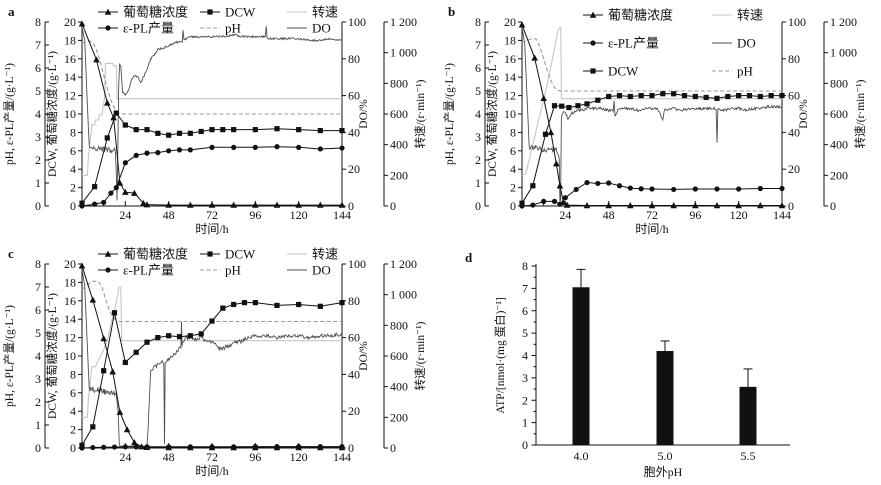 This screenshot has height=485, width=881. What do you see at coordinates (663, 472) in the screenshot?
I see `x-axis-title: 胞外pH` at bounding box center [663, 472].